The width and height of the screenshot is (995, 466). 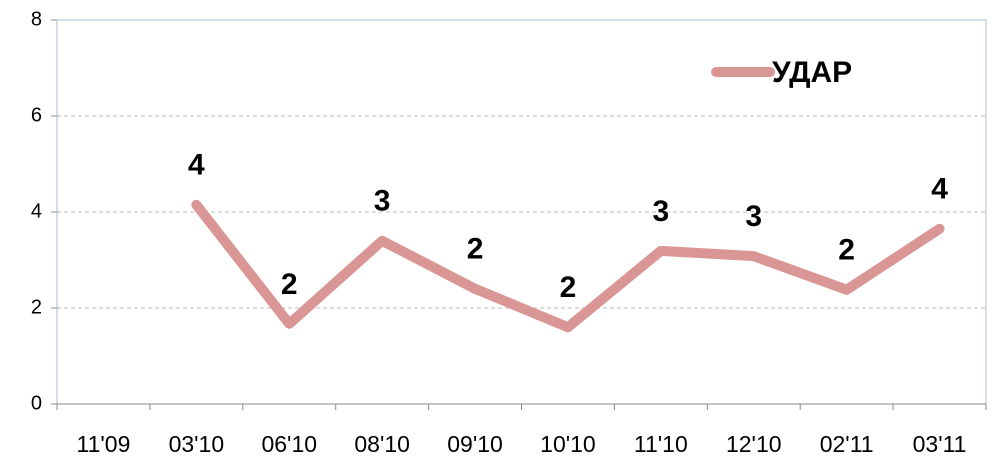 I want to click on y-tick-label: 6, so click(x=36, y=115).